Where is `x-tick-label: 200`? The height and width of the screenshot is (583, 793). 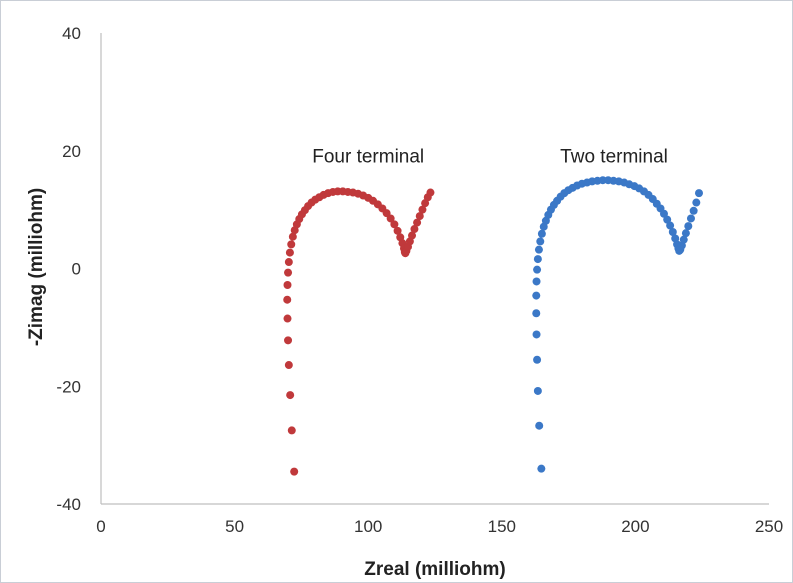
x-tick-label: 200 is located at coordinates (635, 526).